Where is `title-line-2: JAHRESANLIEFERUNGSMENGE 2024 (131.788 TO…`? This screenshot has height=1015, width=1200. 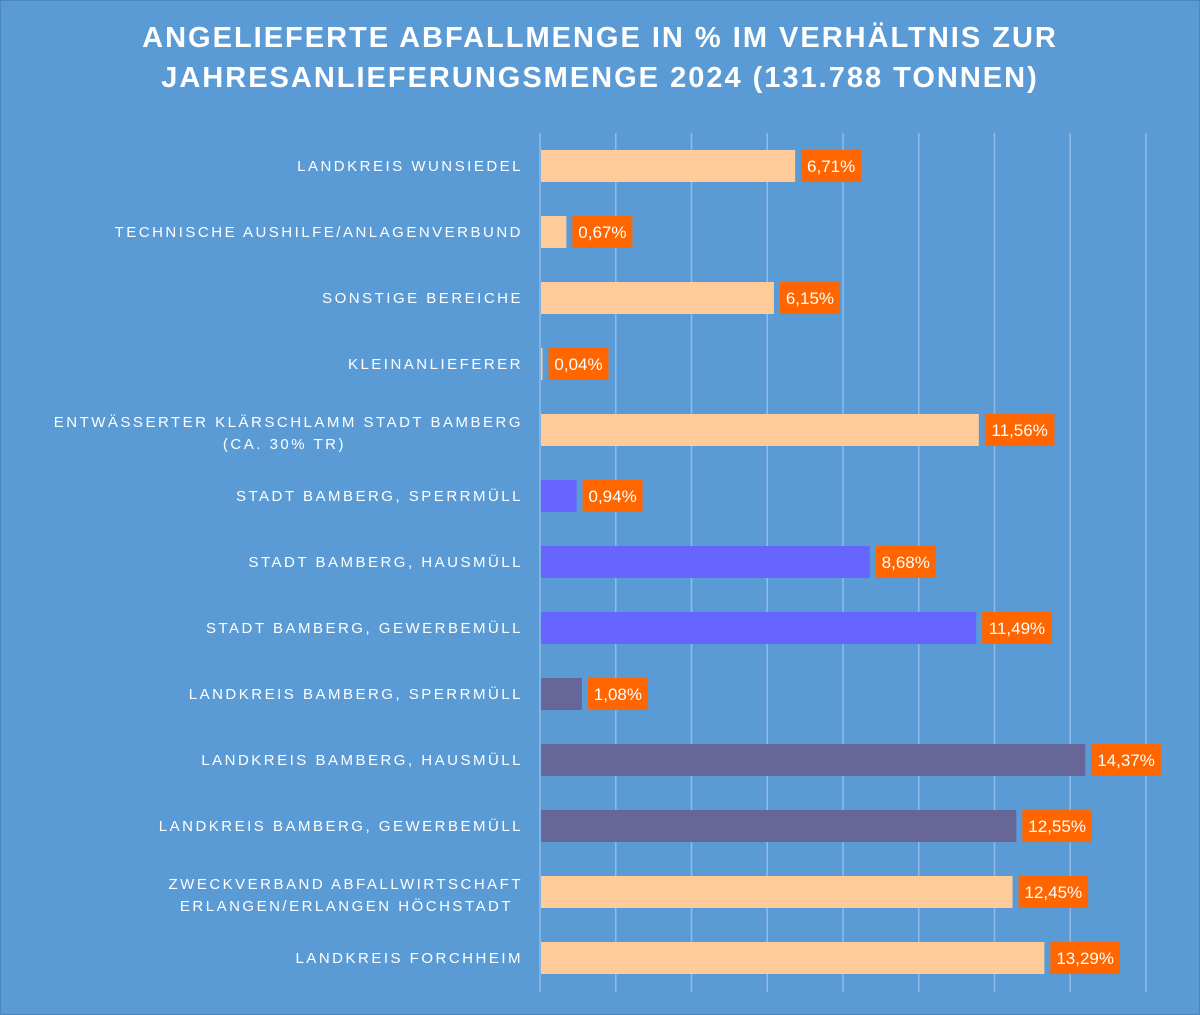
title-line-2: JAHRESANLIEFERUNGSMENGE 2024 (131.788 TO… is located at coordinates (600, 78).